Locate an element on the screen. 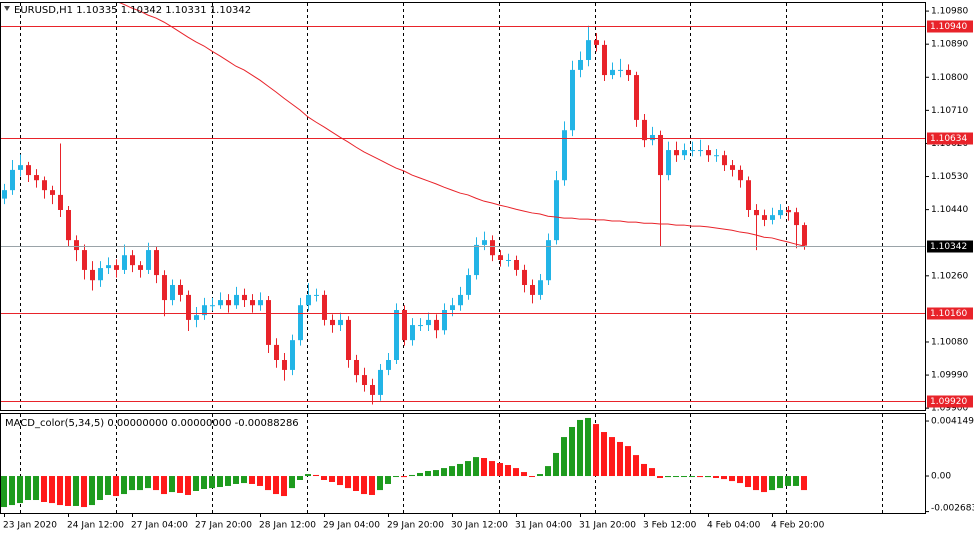 This screenshot has width=974, height=536. y-tick-label: 1.10080 is located at coordinates (949, 342).